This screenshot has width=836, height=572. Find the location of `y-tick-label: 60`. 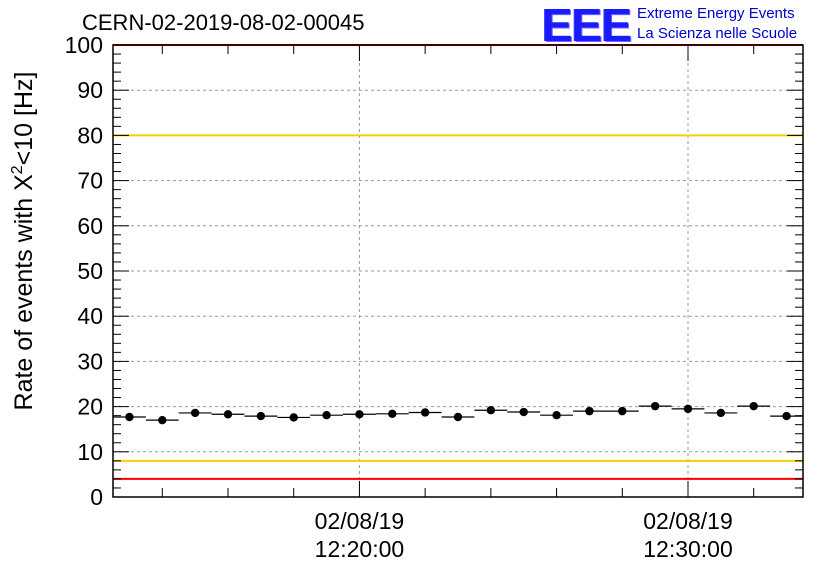

y-tick-label: 60 is located at coordinates (90, 226).